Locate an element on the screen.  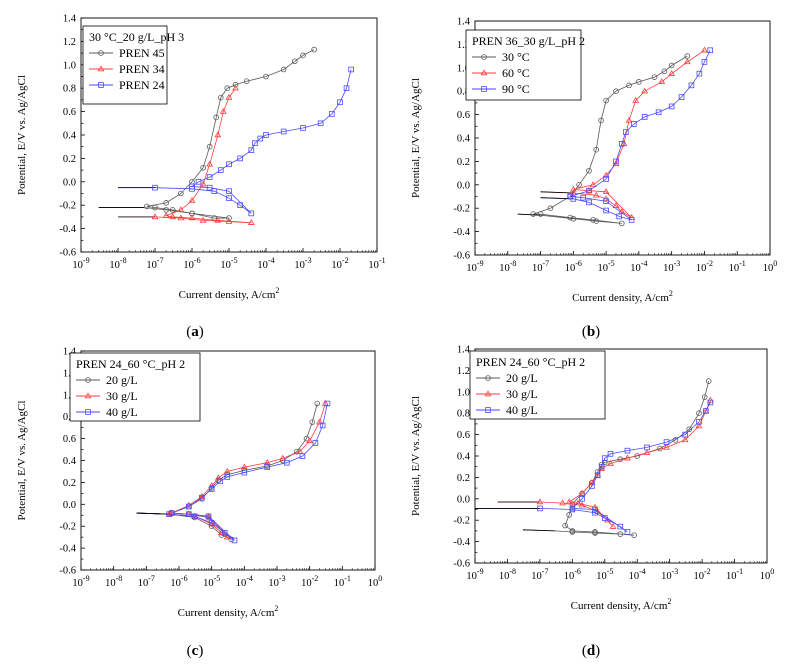
x-tick-exponent: -1 is located at coordinates (347, 578).